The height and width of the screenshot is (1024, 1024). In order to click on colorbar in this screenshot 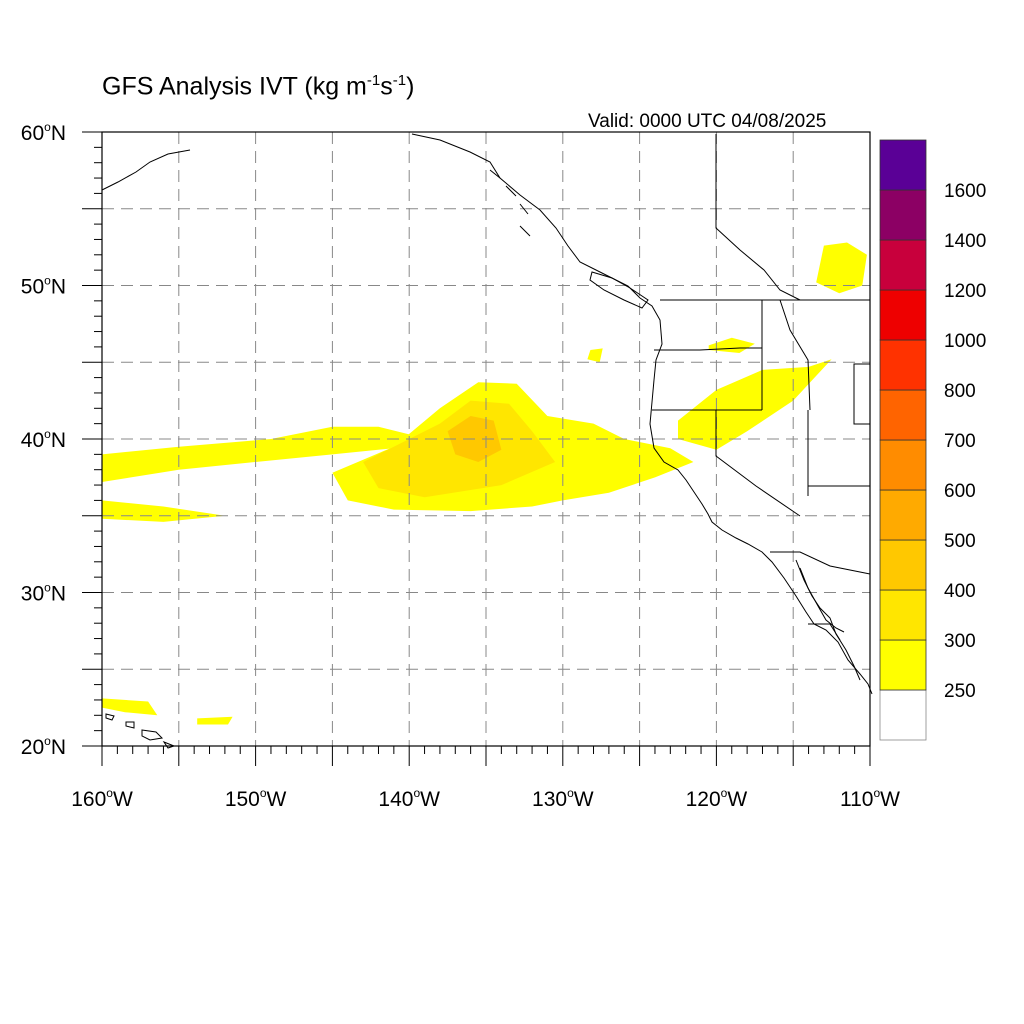, I will do `click(903, 440)`.